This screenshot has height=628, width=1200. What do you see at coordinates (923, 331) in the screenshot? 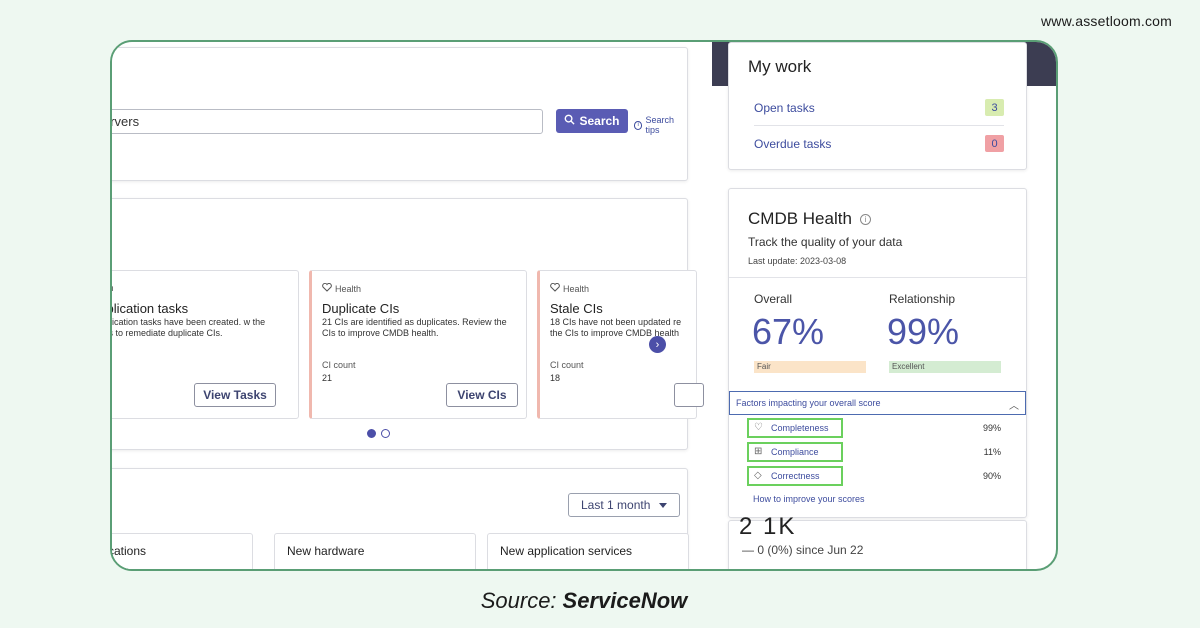
I see `relationship-score: 99%` at bounding box center [923, 331].